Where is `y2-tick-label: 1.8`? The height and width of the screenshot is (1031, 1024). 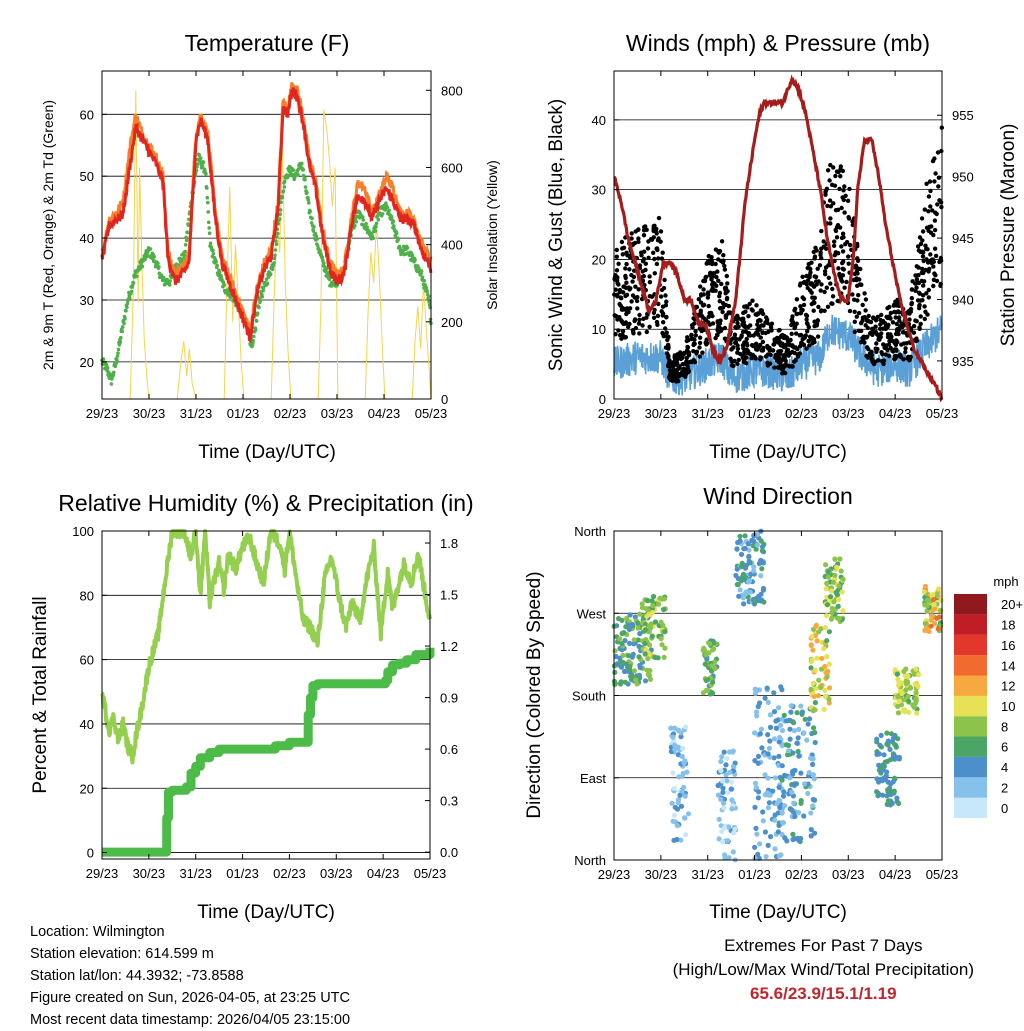 y2-tick-label: 1.8 is located at coordinates (449, 543).